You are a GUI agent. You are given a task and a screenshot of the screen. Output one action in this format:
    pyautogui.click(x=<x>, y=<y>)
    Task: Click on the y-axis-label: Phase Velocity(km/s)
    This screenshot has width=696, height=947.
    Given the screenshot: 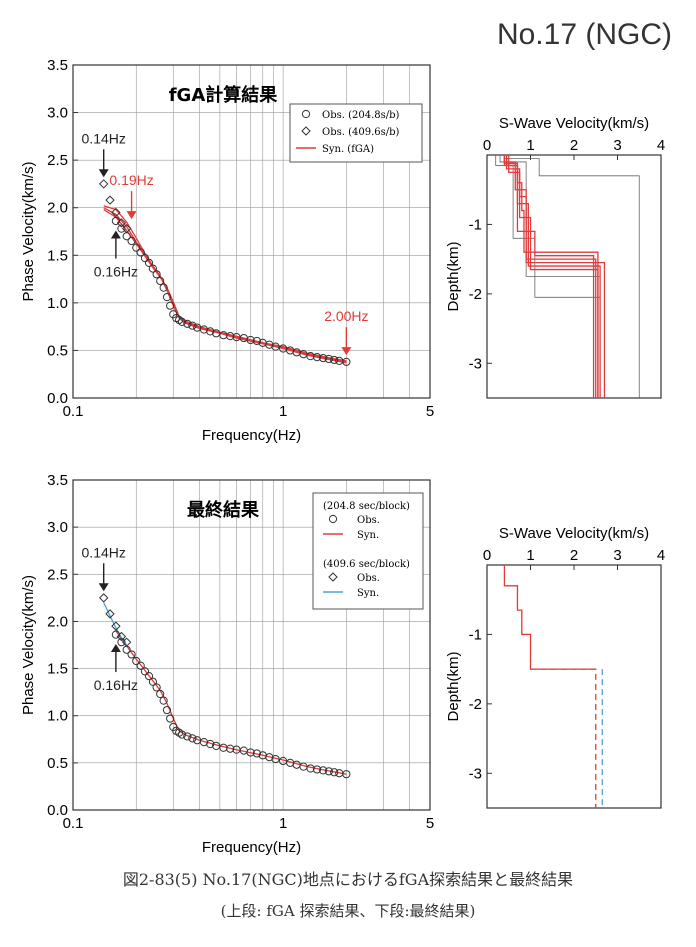 What is the action you would take?
    pyautogui.click(x=28, y=231)
    